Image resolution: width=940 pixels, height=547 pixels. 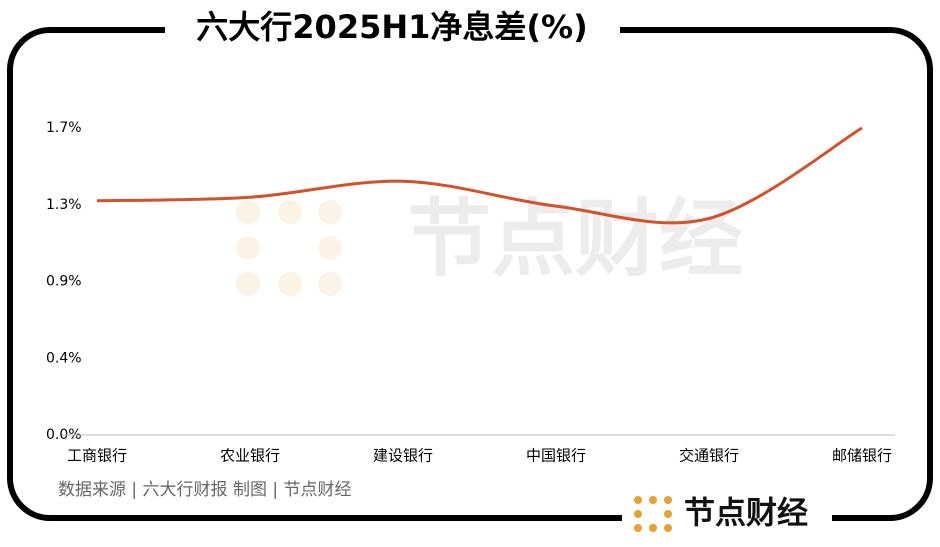 What do you see at coordinates (479, 175) in the screenshot?
I see `series-line` at bounding box center [479, 175].